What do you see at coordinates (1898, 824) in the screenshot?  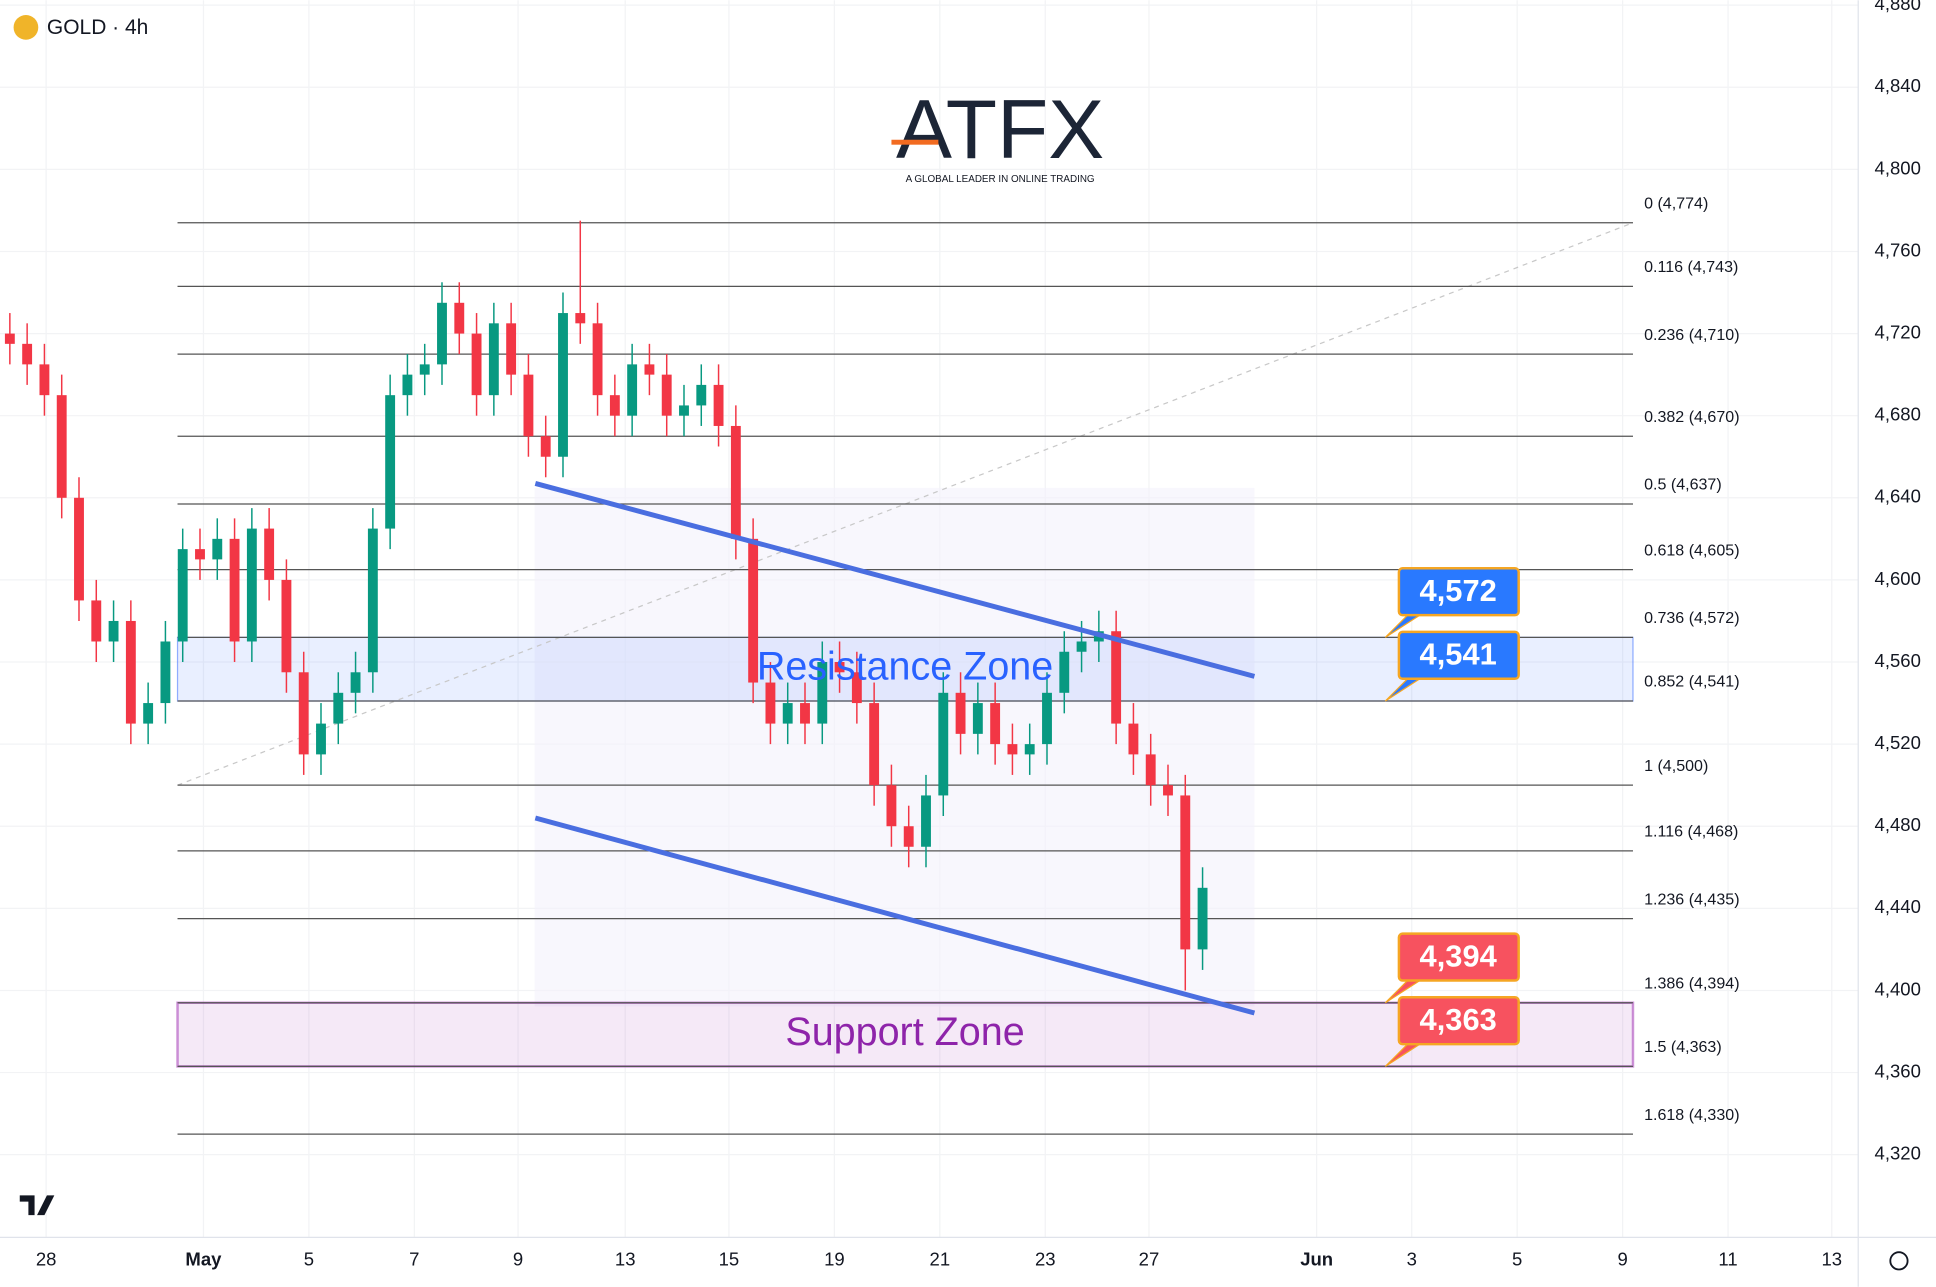 I see `y-tick-label: 4,480` at bounding box center [1898, 824].